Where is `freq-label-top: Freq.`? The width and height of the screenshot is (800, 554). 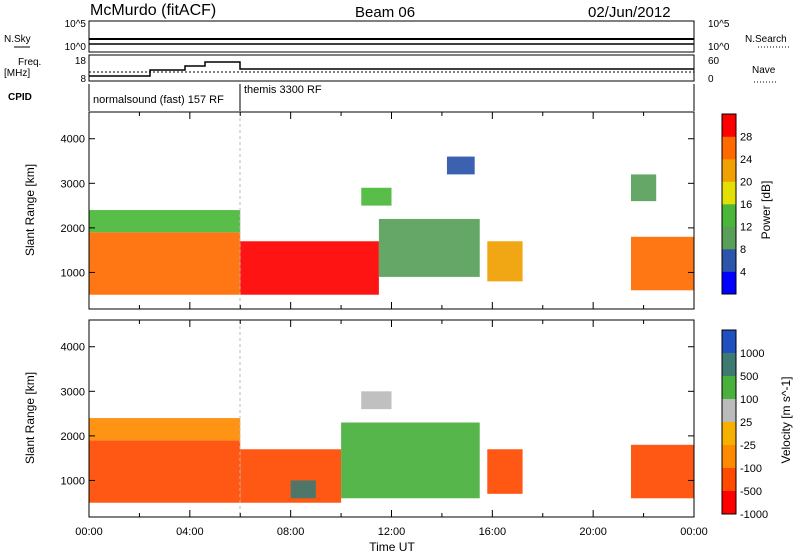
freq-label-top: Freq. is located at coordinates (29, 62).